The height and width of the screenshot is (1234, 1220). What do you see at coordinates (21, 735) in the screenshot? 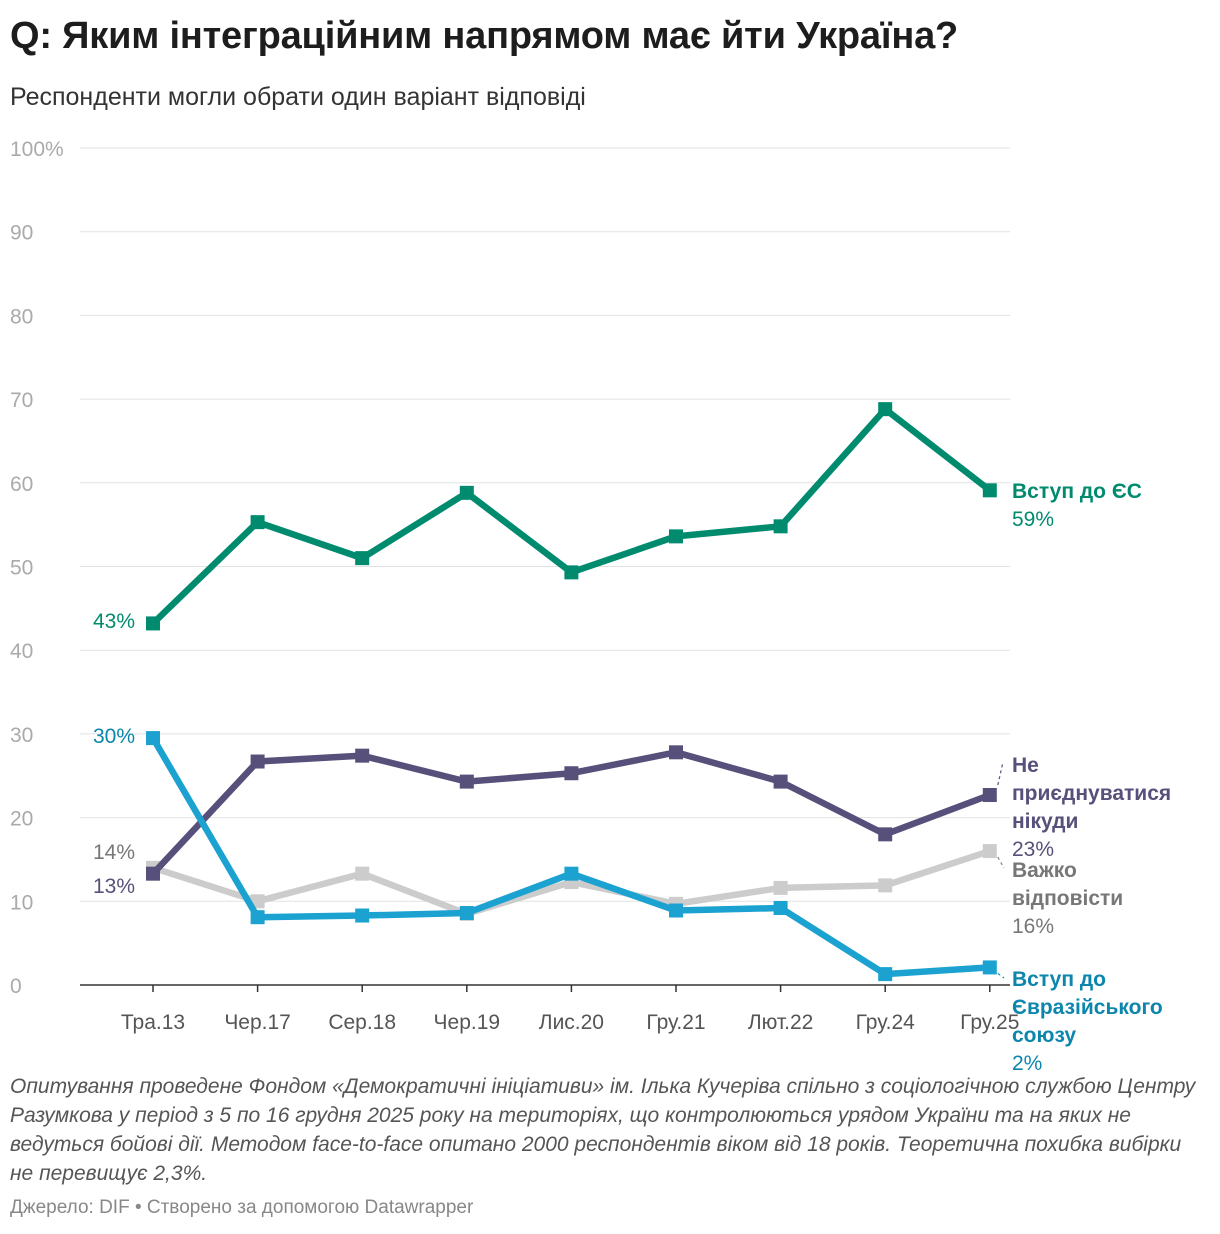
I see `y-tick-label: 30` at bounding box center [21, 735].